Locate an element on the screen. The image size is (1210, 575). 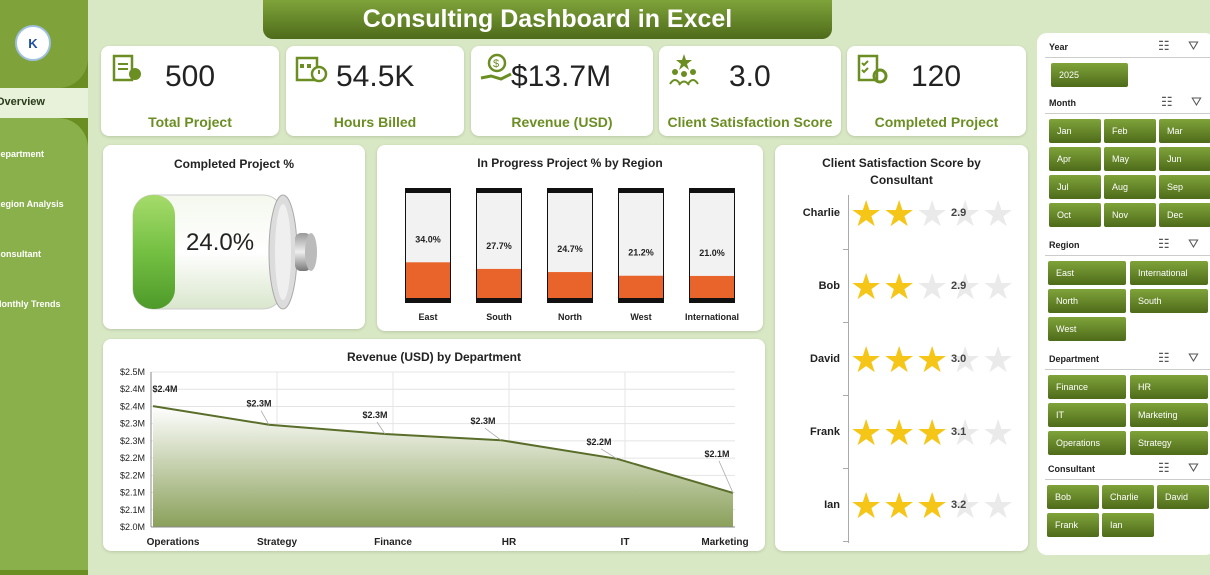
chart-title: Client Satisfaction Score by is located at coordinates (901, 163).